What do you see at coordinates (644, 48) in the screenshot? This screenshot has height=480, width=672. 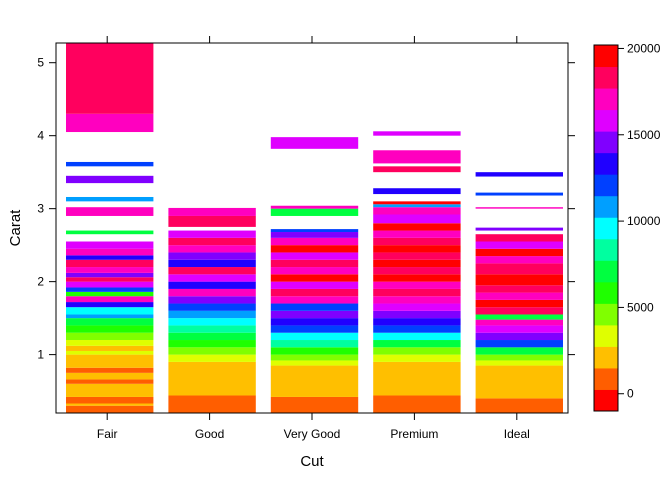 I see `colorbar-tick-label: 20000` at bounding box center [644, 48].